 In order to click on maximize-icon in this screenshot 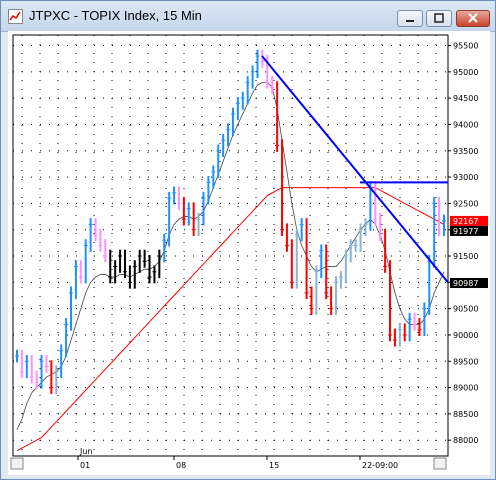, I will do `click(439, 18)`.